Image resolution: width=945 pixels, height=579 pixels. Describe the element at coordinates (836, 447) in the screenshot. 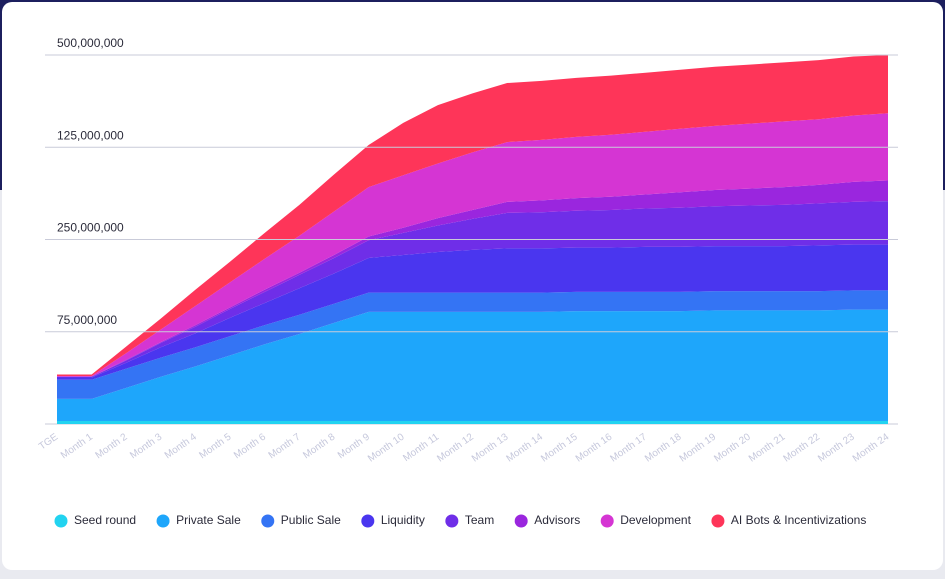

I see `x-tick-label: Month 23` at that location.